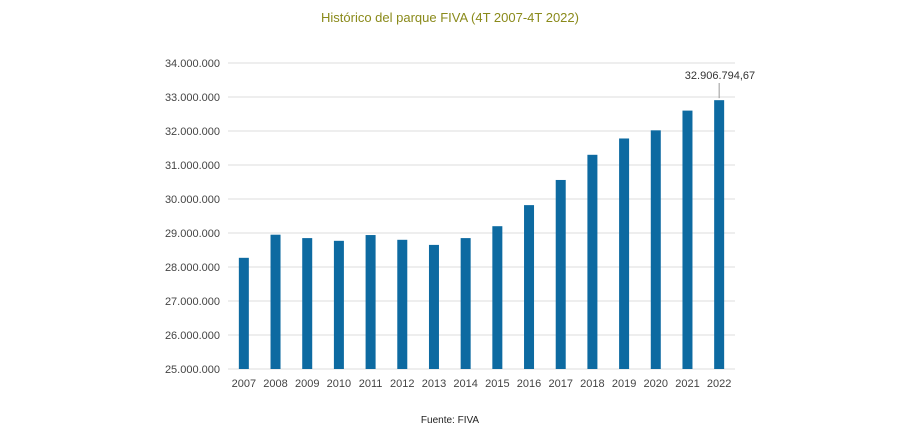 The image size is (900, 433). What do you see at coordinates (450, 420) in the screenshot?
I see `chart-source: Fuente: FIVA` at bounding box center [450, 420].